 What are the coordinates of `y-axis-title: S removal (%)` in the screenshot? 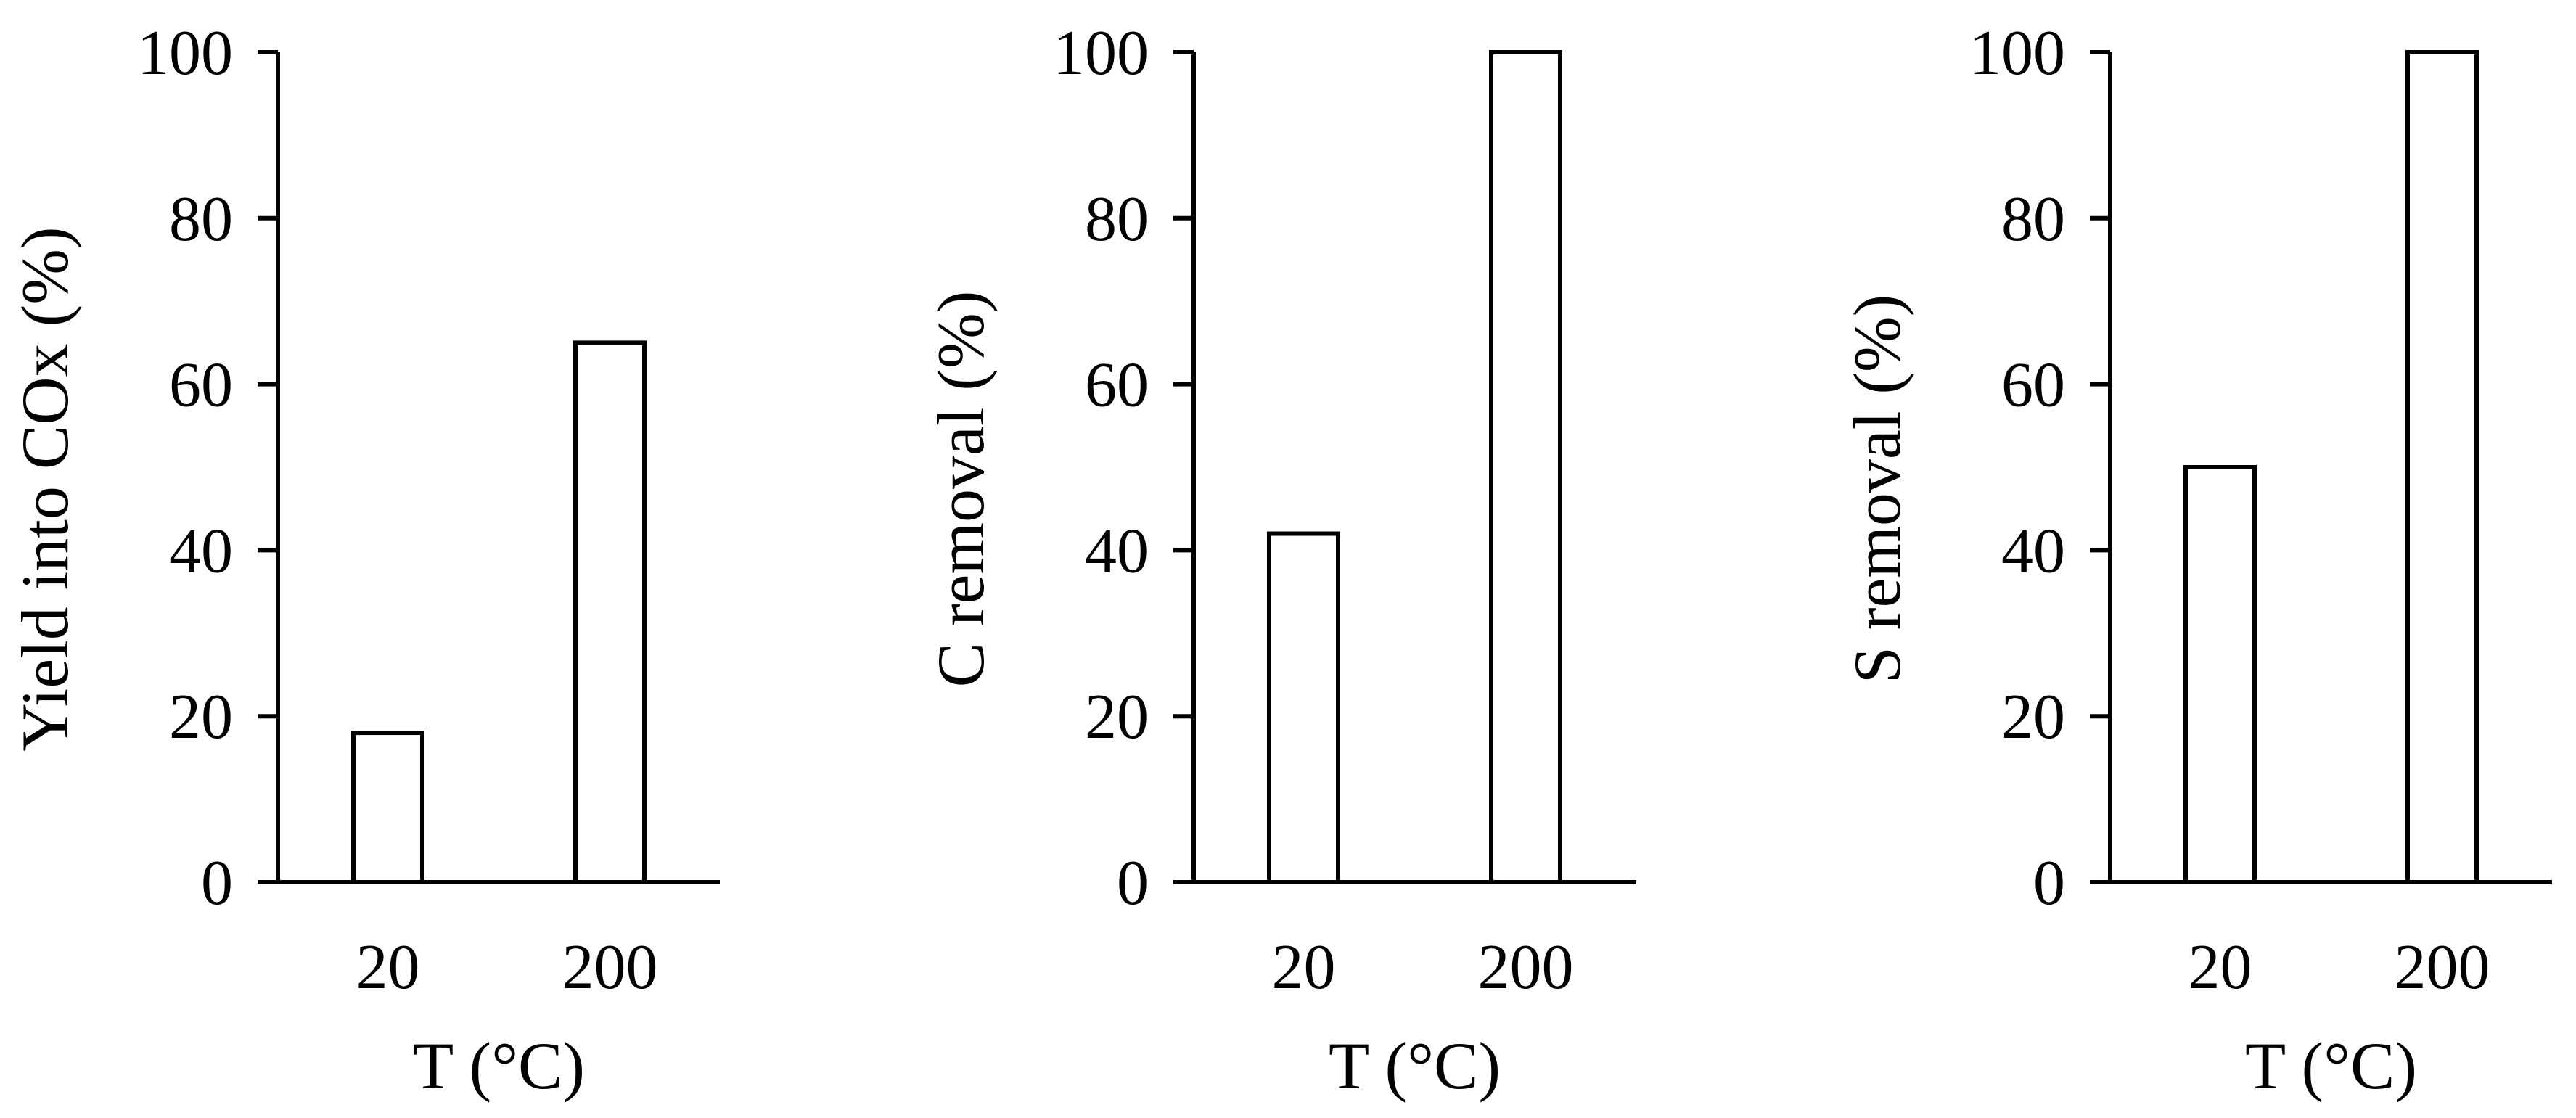 It's located at (1877, 489).